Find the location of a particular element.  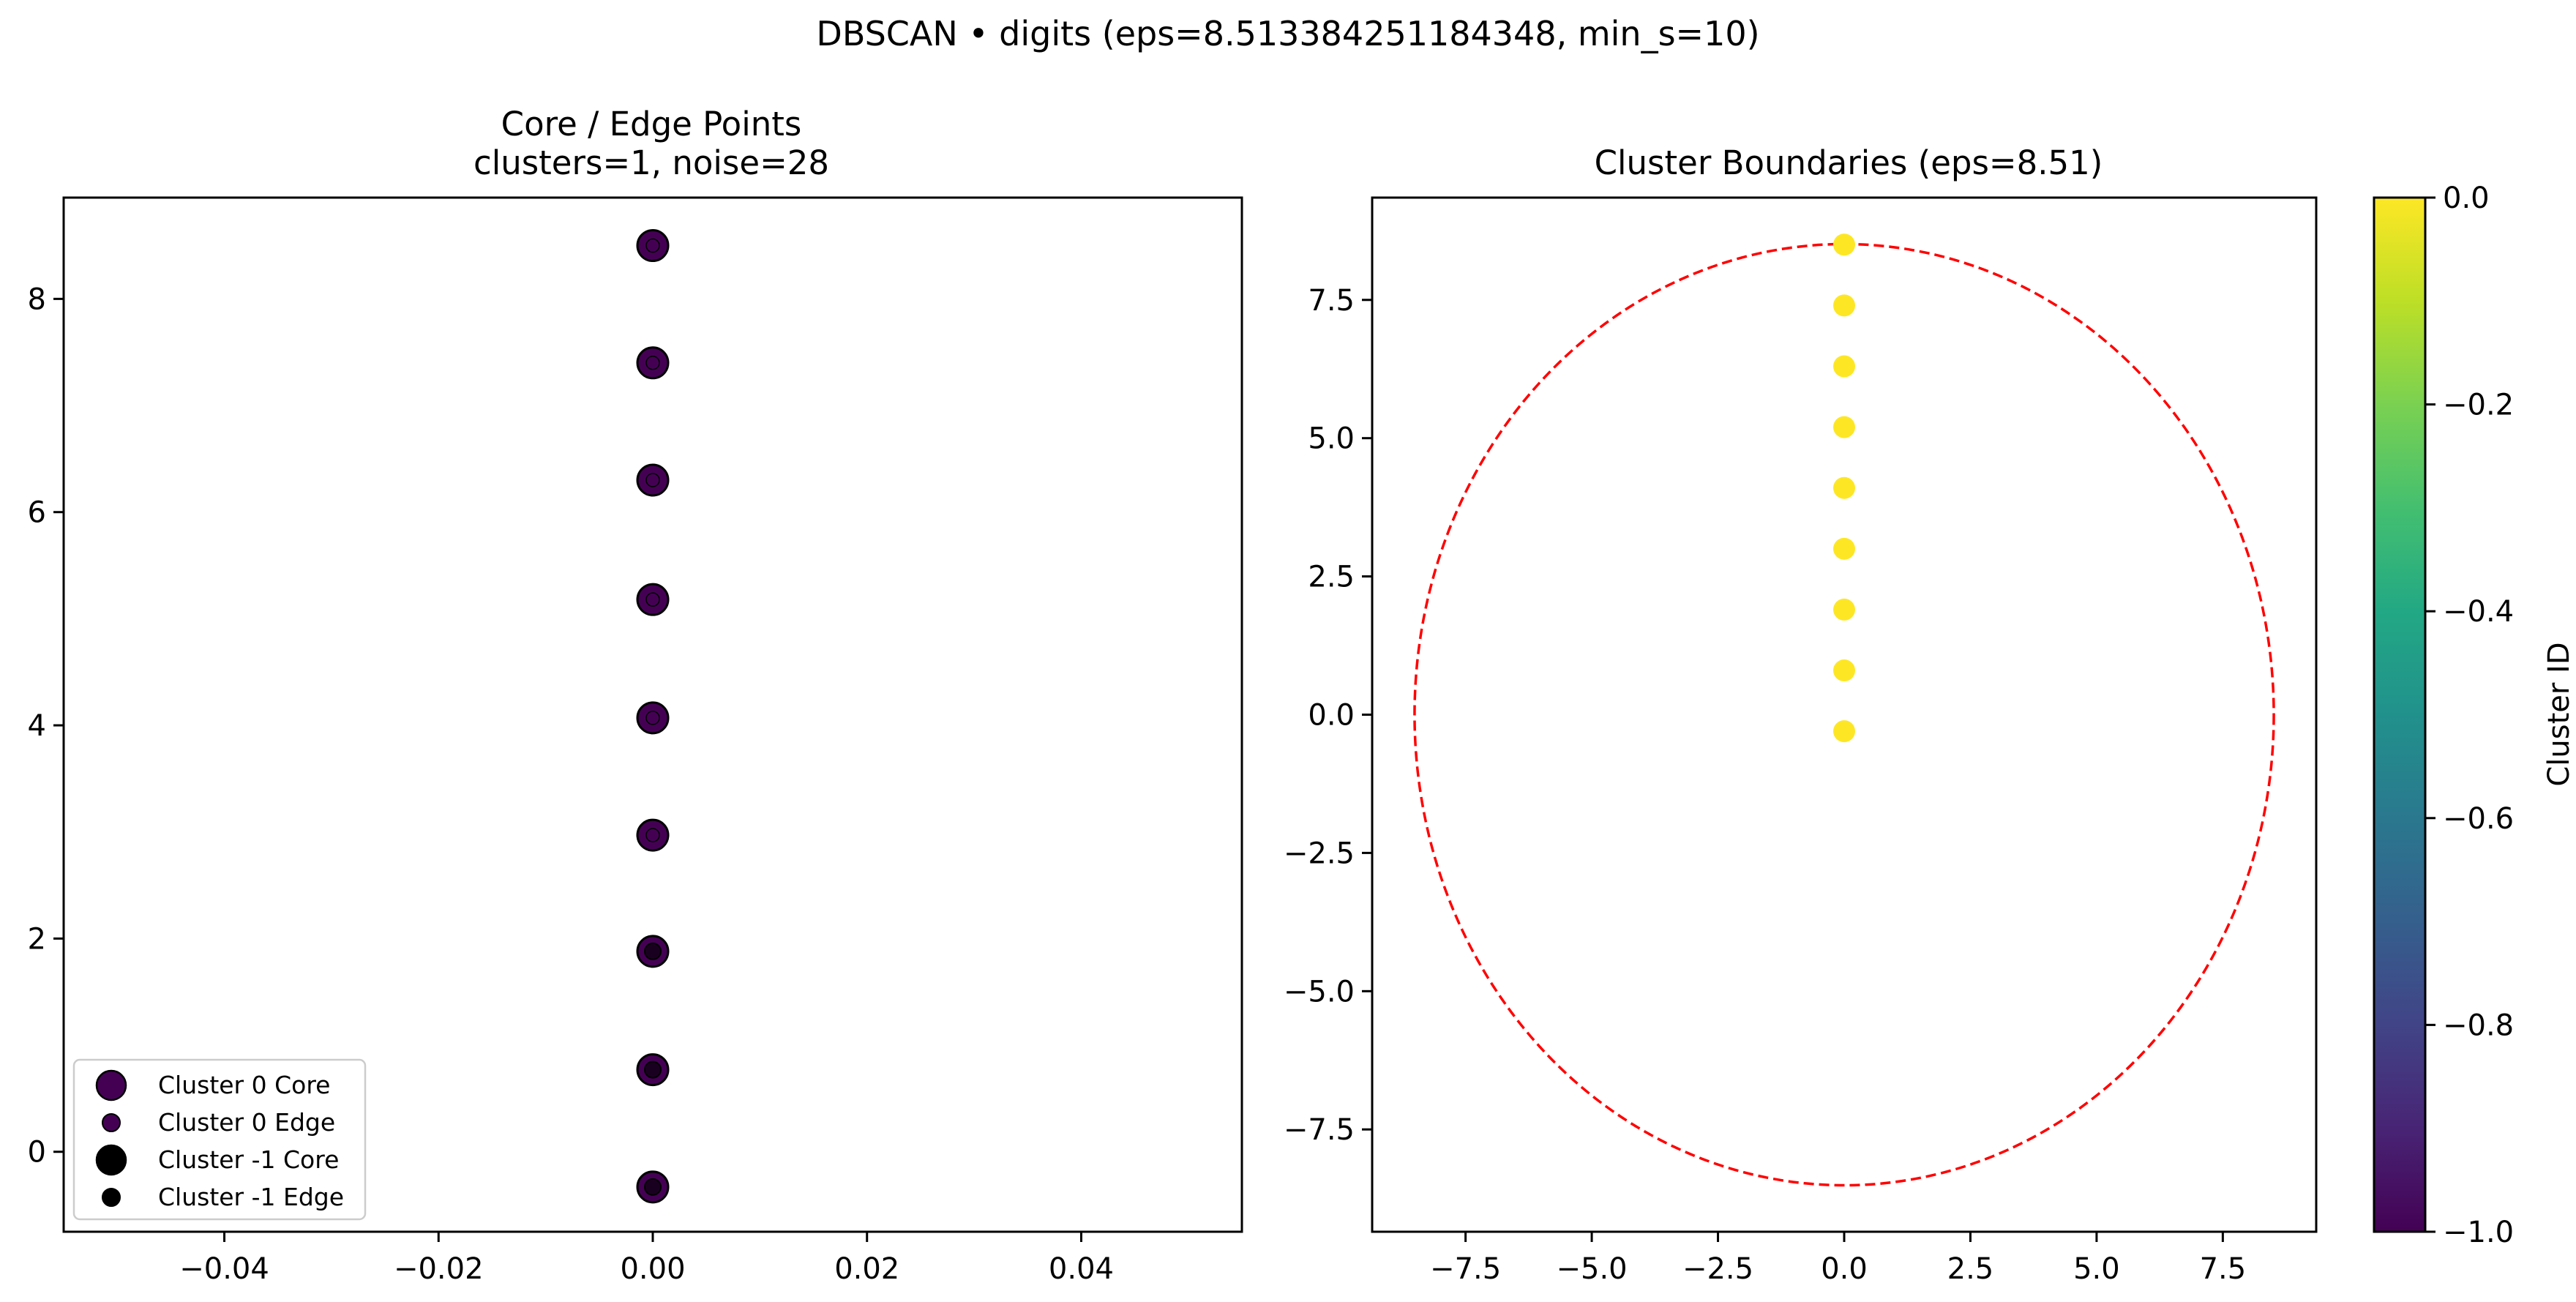

ax1-xtick-label: −0.02 is located at coordinates (439, 1269).